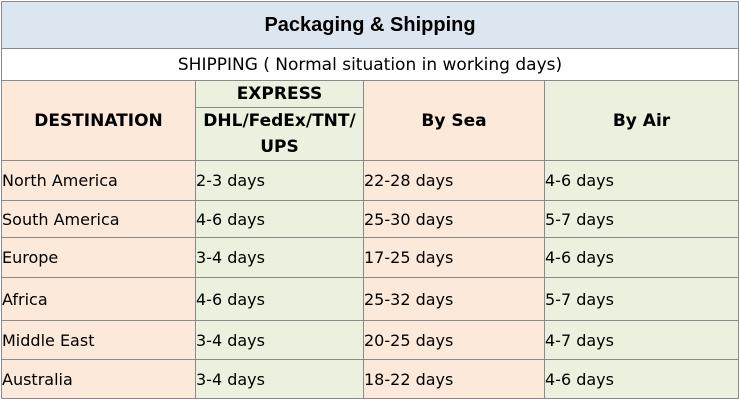 This screenshot has height=408, width=739. Describe the element at coordinates (279, 180) in the screenshot. I see `cell-express: 2-3 days` at that location.